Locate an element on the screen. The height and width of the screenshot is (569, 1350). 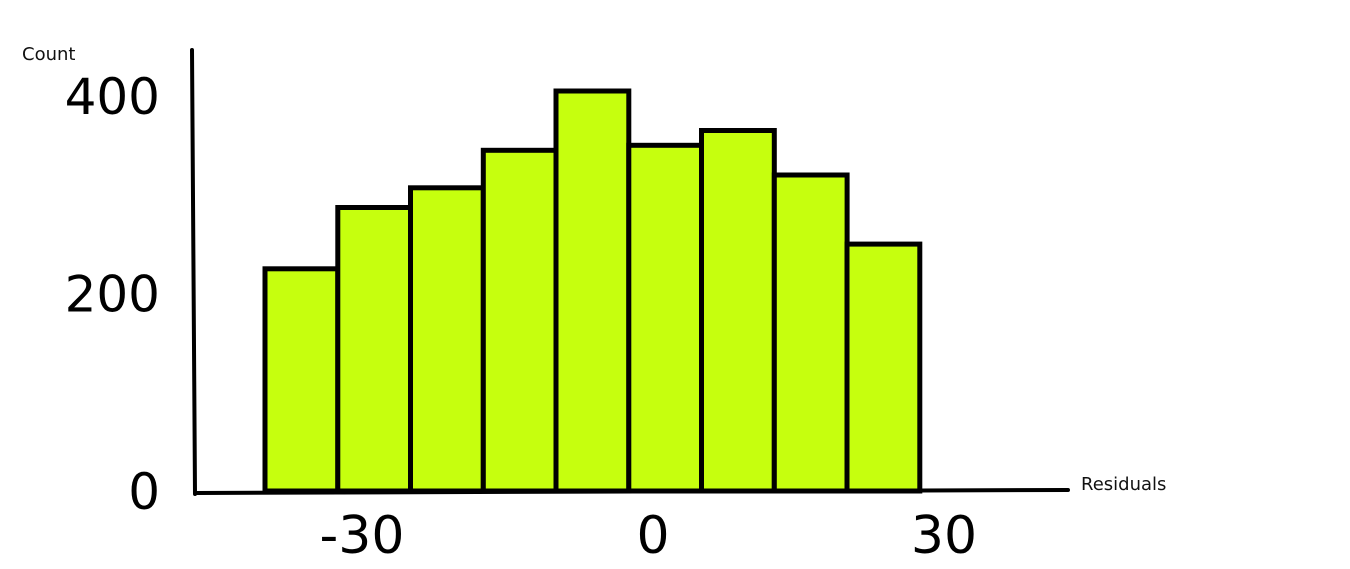
x-axis-title: Residuals is located at coordinates (1123, 484).